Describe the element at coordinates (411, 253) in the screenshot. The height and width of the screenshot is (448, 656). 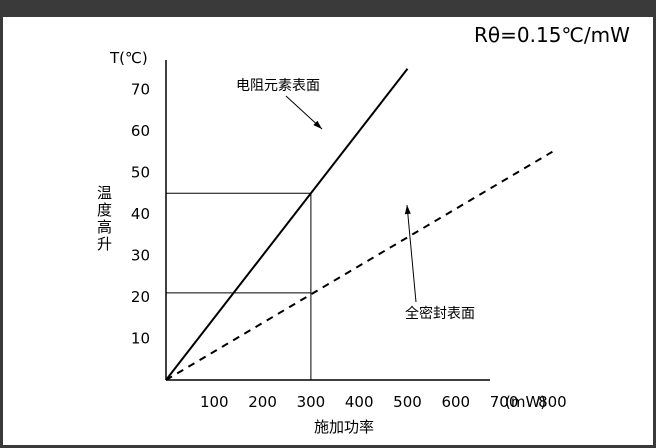
I see `sealed-label-leader` at that location.